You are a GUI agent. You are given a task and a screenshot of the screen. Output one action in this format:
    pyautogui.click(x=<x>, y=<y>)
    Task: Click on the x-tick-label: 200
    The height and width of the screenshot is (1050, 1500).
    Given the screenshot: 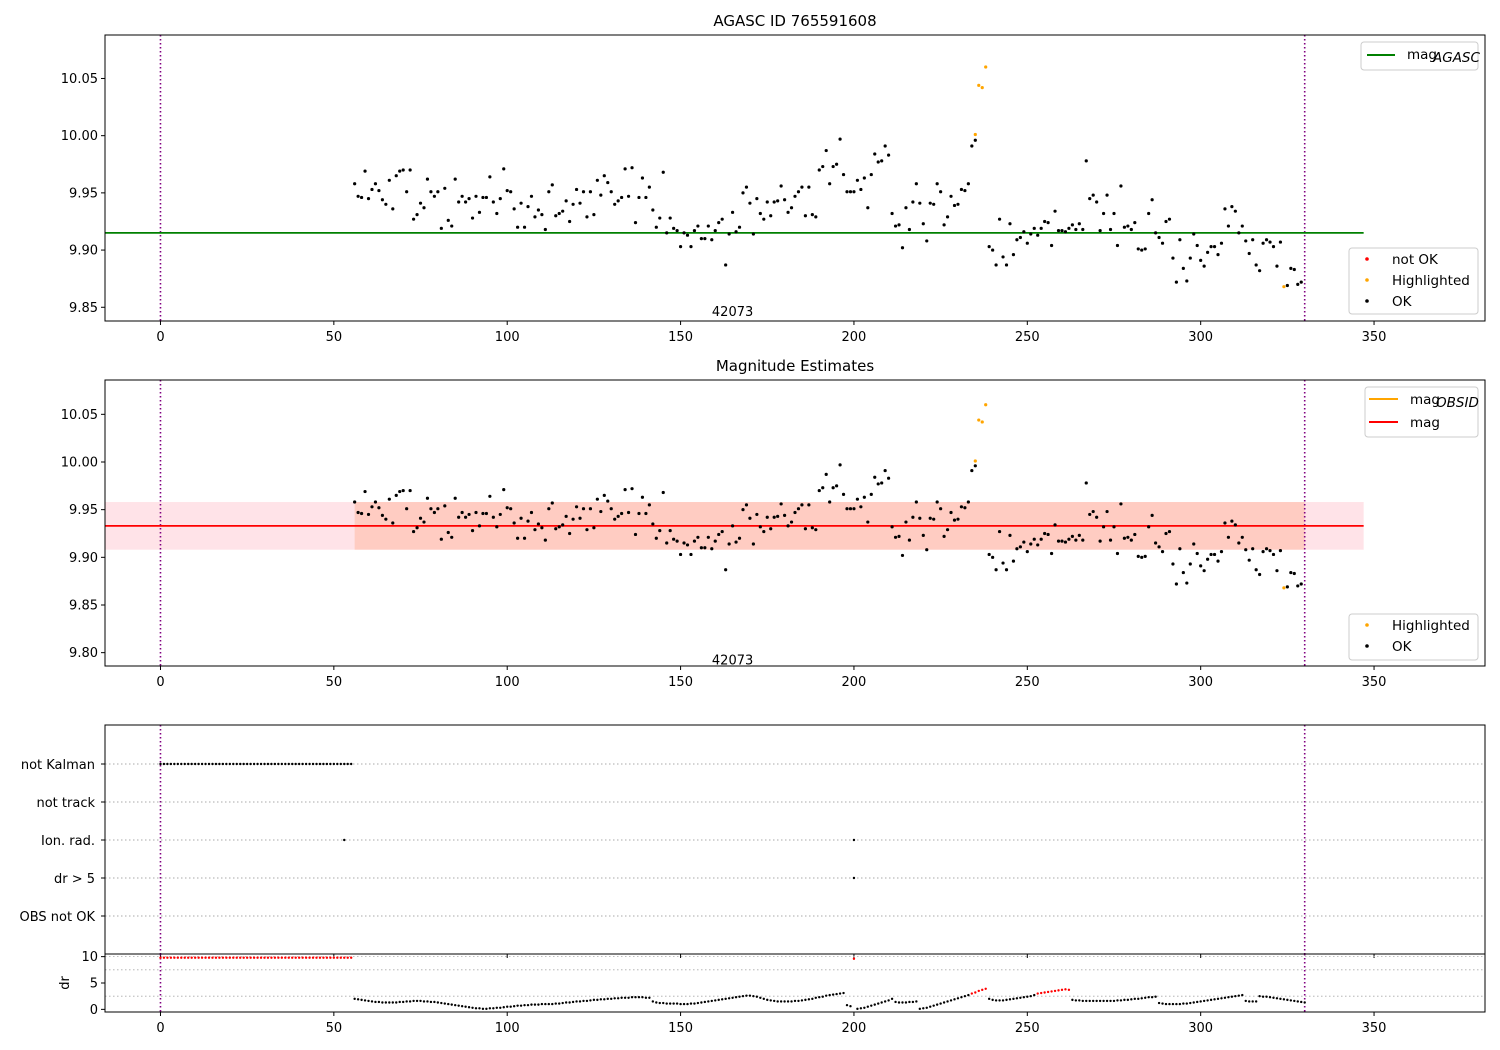 What is the action you would take?
    pyautogui.click(x=854, y=1028)
    